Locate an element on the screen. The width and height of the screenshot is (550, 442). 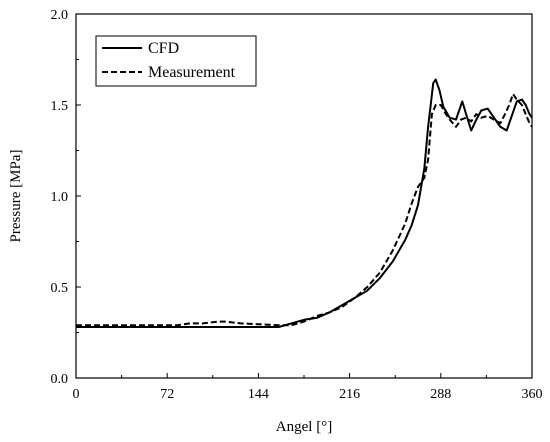
y-axis: 0.0 0.5 1.0 1.5 2.0 is located at coordinates (66, 197).